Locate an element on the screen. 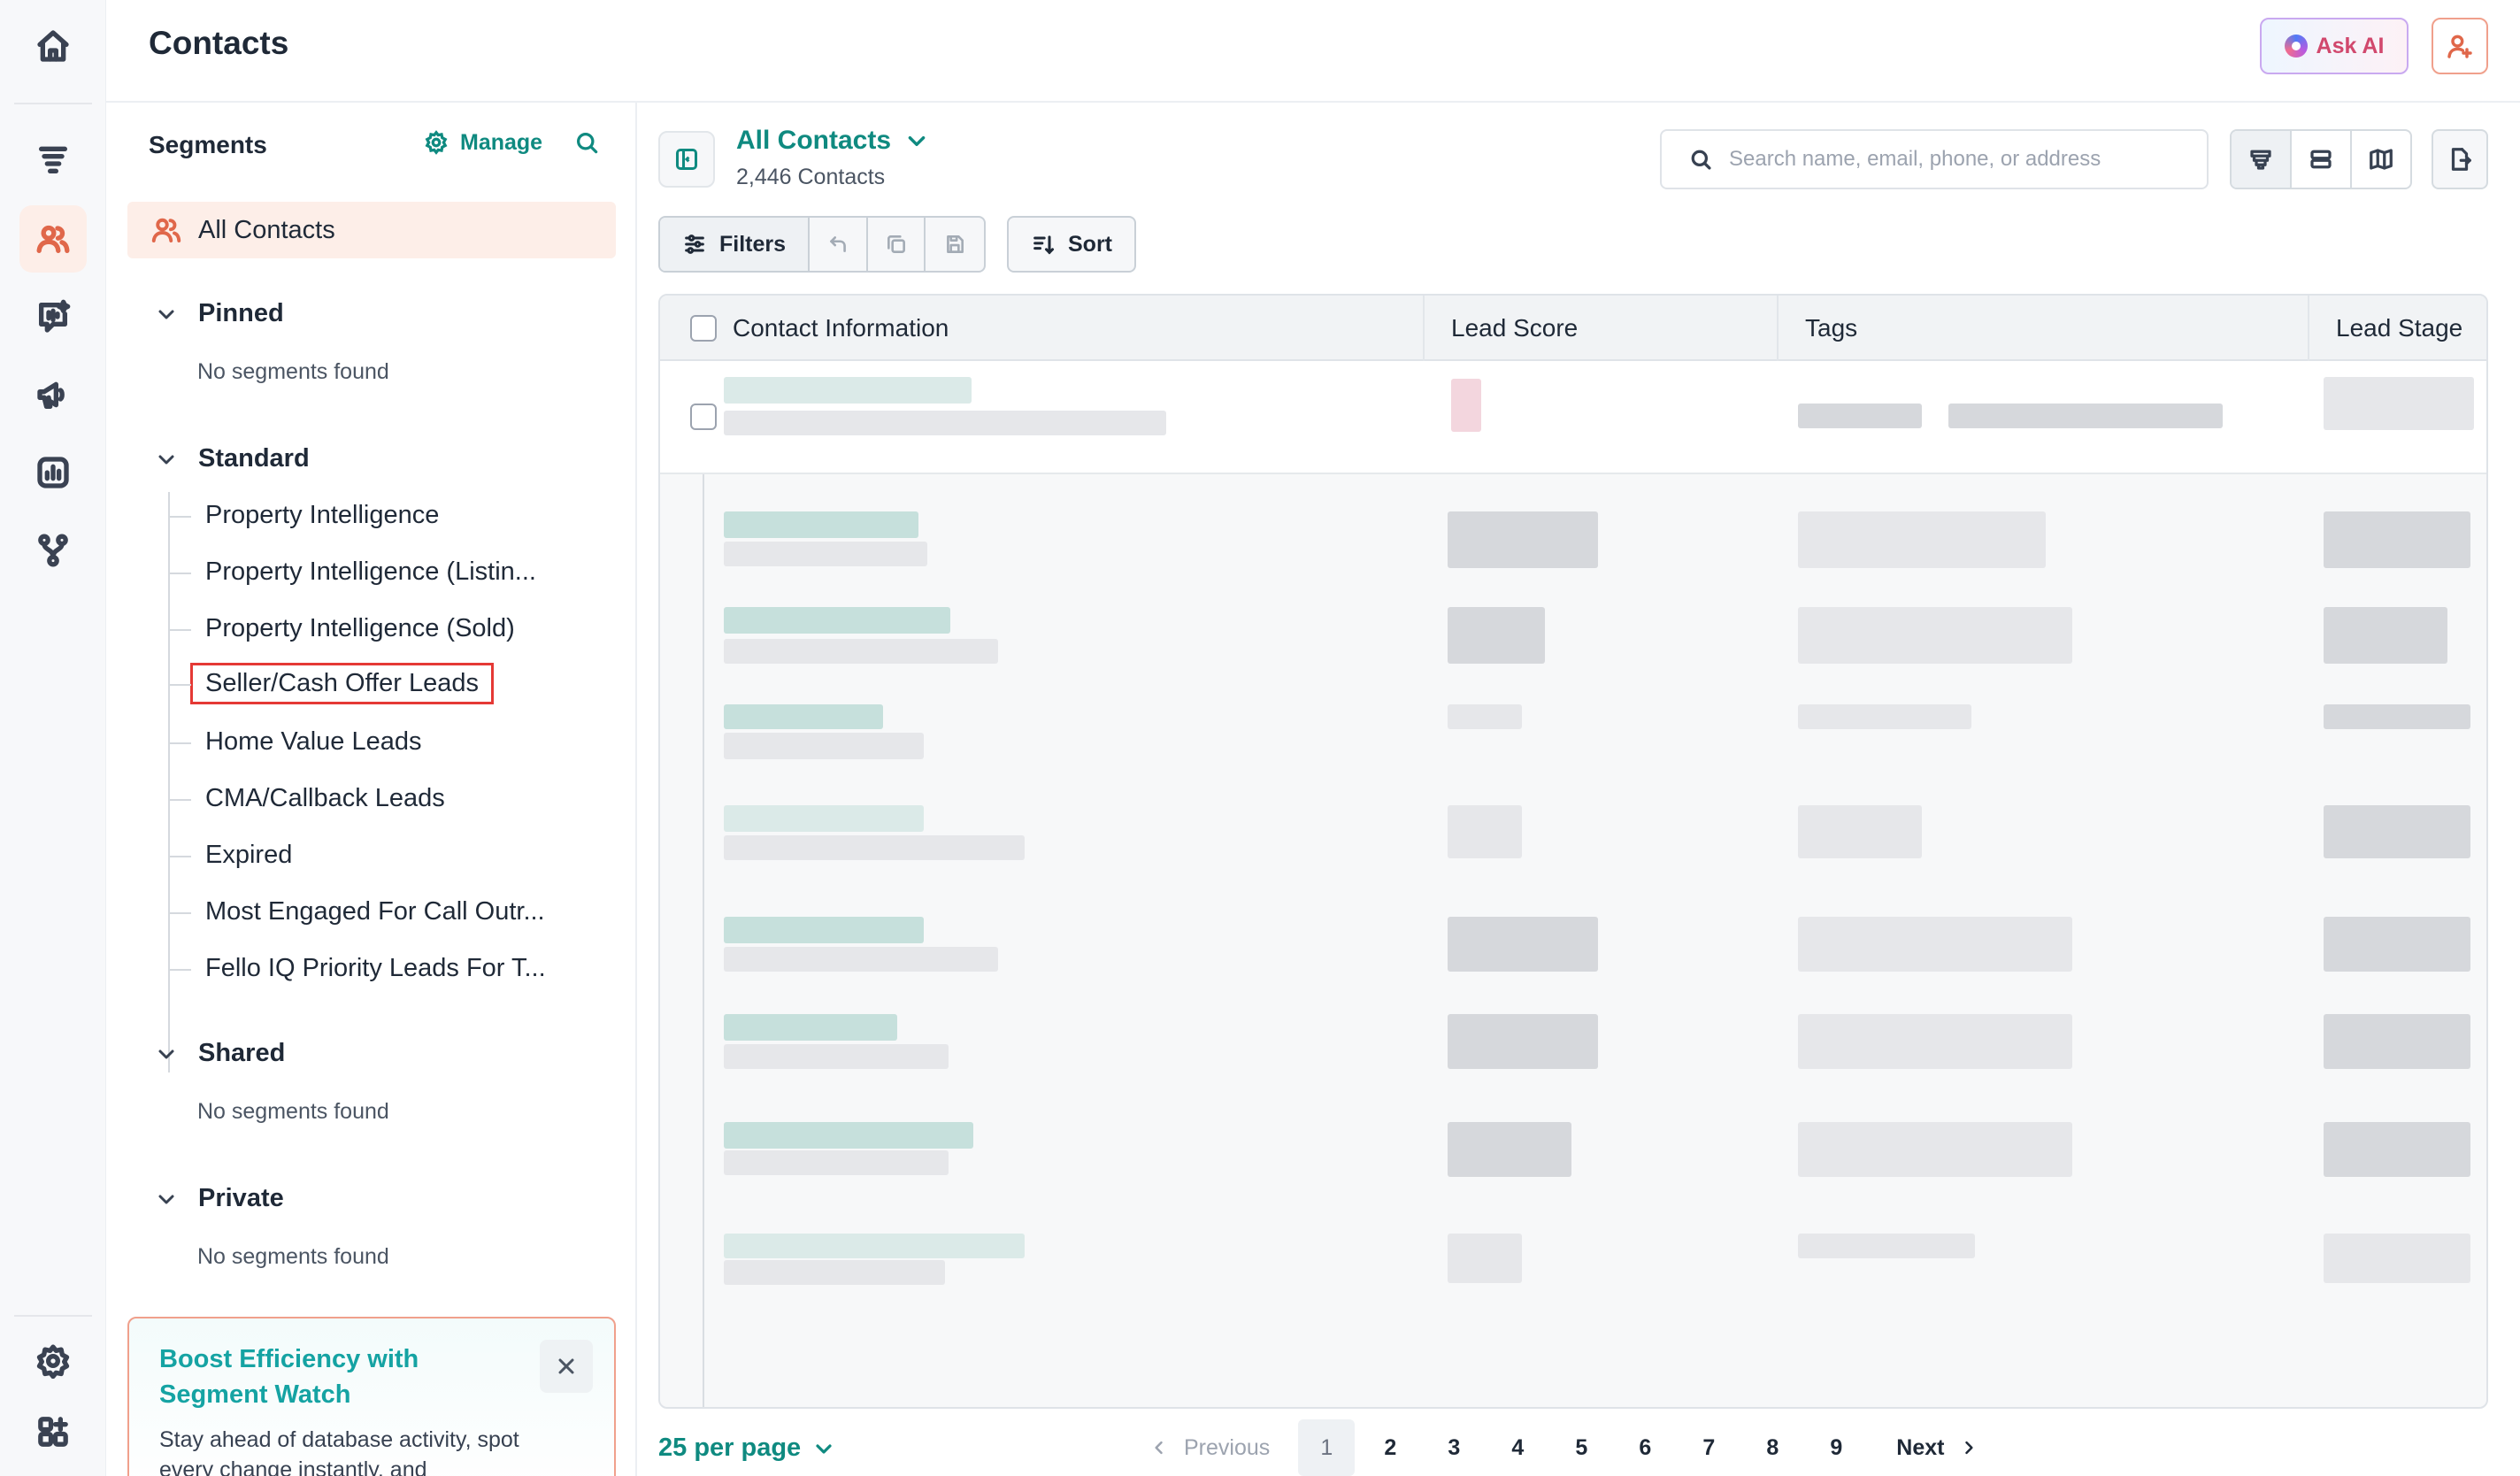 The width and height of the screenshot is (2520, 1476). sparkle-icon is located at coordinates (2296, 47).